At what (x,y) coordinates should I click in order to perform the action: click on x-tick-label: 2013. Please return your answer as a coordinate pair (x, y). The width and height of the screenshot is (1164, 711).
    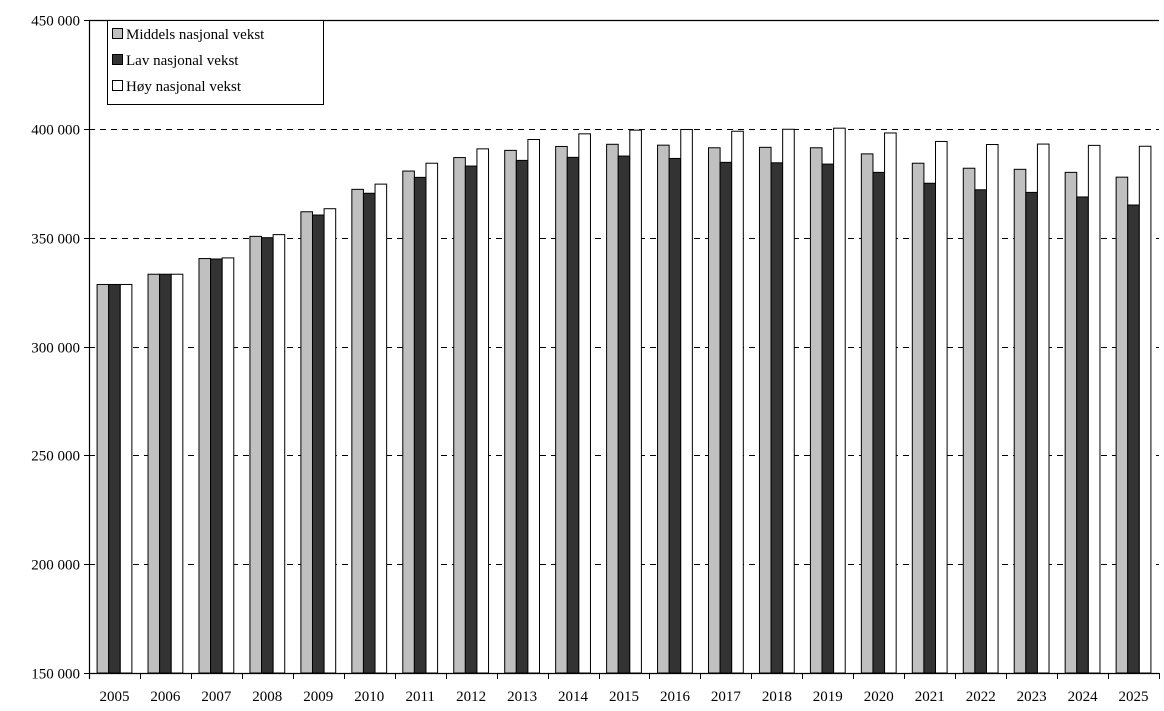
    Looking at the image, I should click on (522, 697).